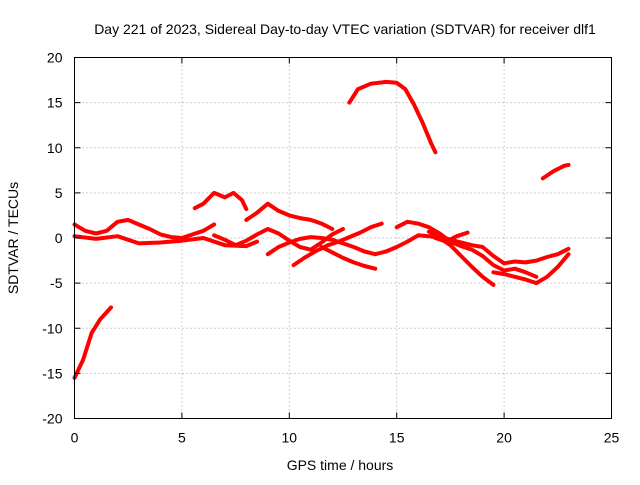 The width and height of the screenshot is (640, 485). What do you see at coordinates (55, 103) in the screenshot?
I see `y-tick-label: 15` at bounding box center [55, 103].